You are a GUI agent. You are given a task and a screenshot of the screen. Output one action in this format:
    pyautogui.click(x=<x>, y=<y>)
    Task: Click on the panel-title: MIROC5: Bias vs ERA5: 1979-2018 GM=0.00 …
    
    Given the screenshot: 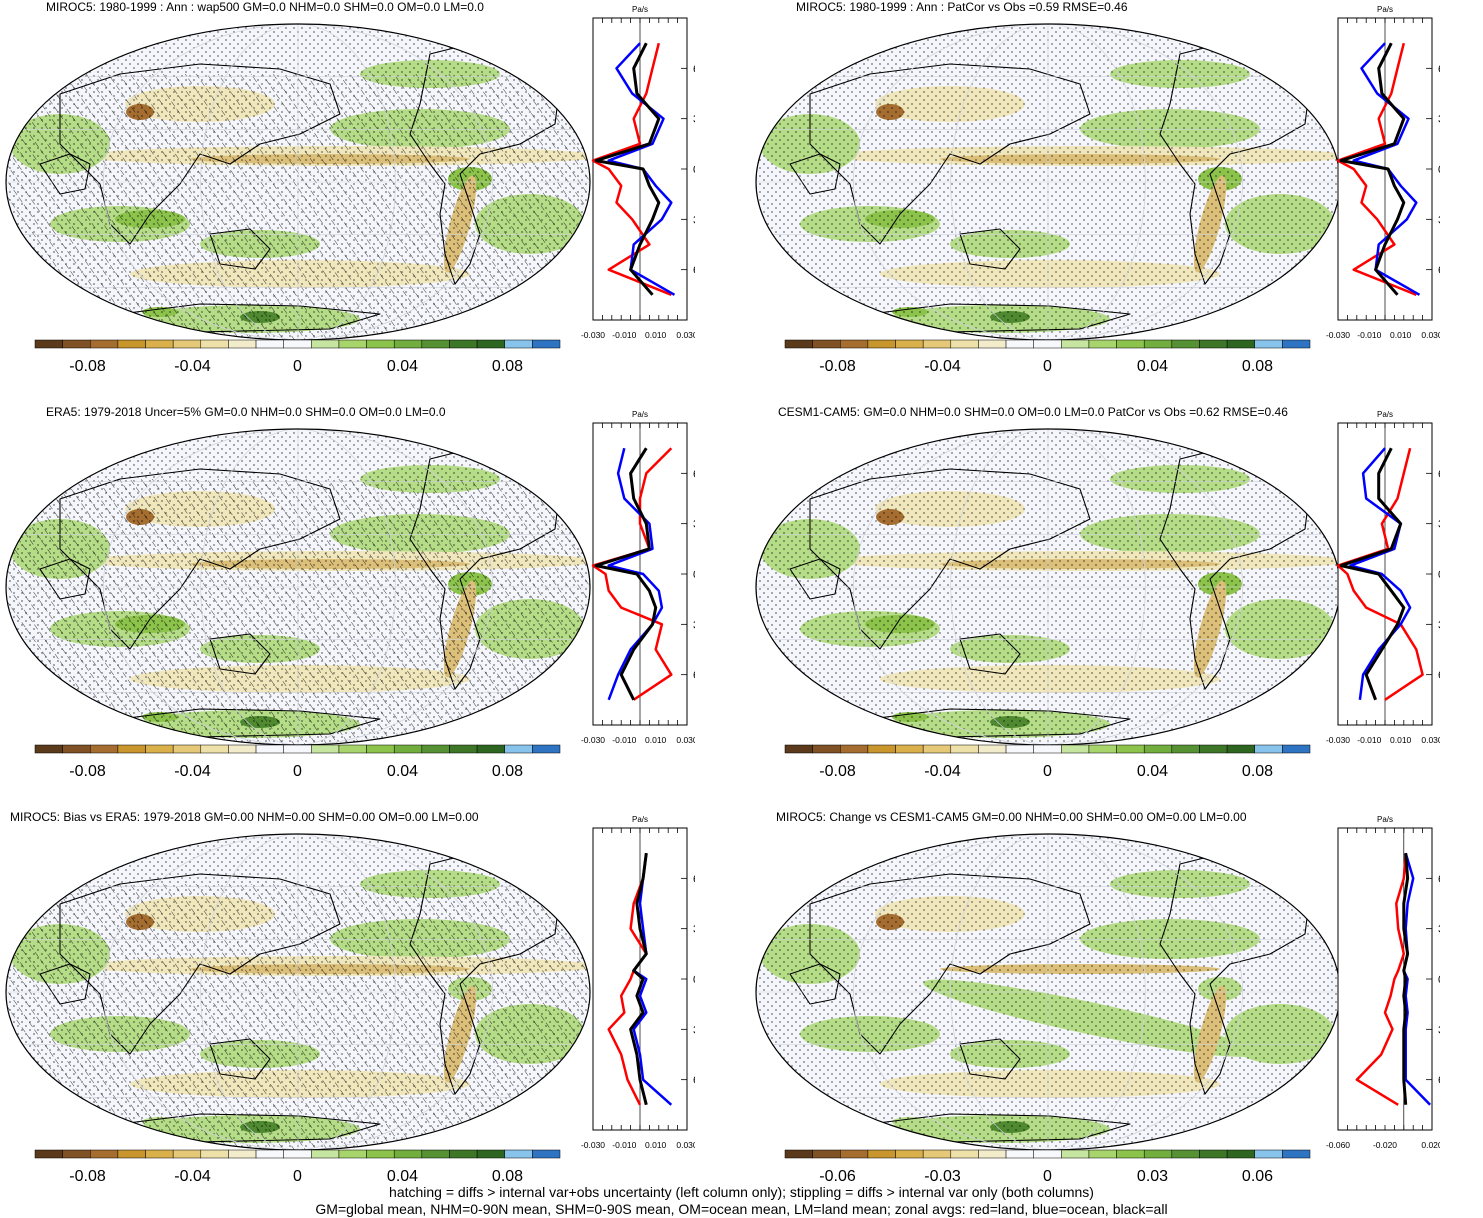 What is the action you would take?
    pyautogui.click(x=244, y=817)
    